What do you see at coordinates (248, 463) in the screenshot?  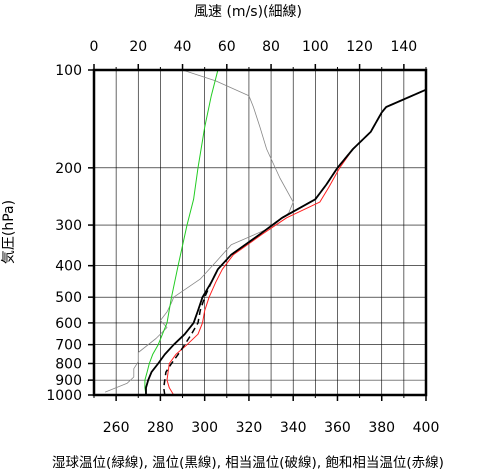 I see `legend-caption: 湿球温位(緑線), 温位(黒線), 相当温位(破線), 飽和相当温位(赤線)` at bounding box center [248, 463].